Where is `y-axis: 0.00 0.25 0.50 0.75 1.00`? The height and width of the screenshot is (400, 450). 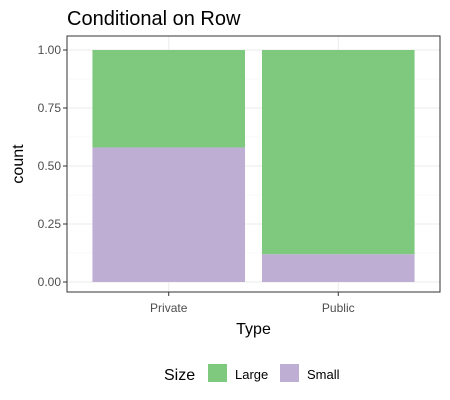 y-axis: 0.00 0.25 0.50 0.75 1.00 is located at coordinates (52, 166).